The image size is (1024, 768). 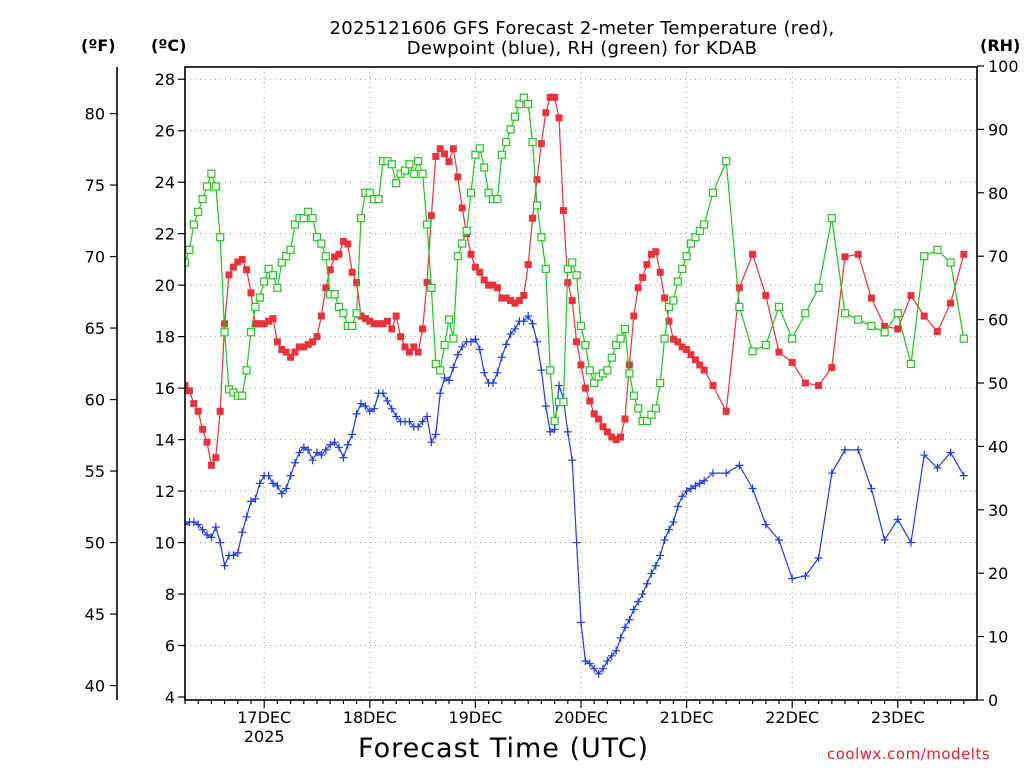 I want to click on x-tick-label: 19DEC, so click(x=475, y=717).